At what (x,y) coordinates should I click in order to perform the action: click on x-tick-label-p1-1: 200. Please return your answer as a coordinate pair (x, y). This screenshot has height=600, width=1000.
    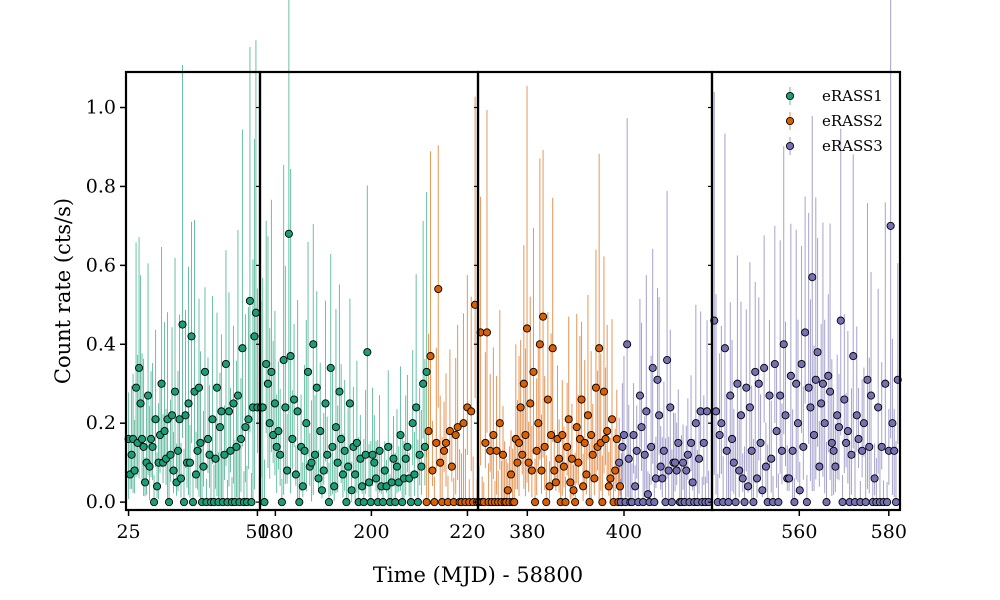
    Looking at the image, I should click on (371, 532).